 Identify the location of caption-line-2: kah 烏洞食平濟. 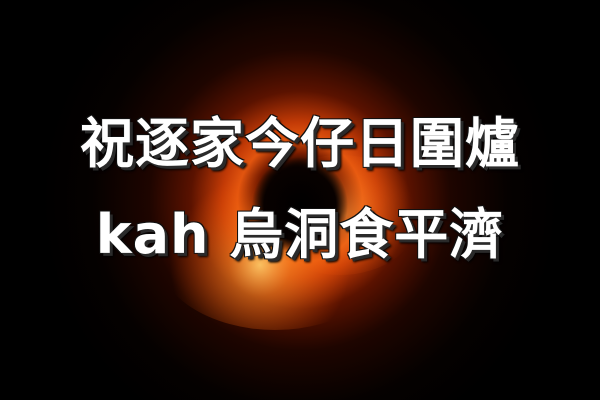
(300, 234).